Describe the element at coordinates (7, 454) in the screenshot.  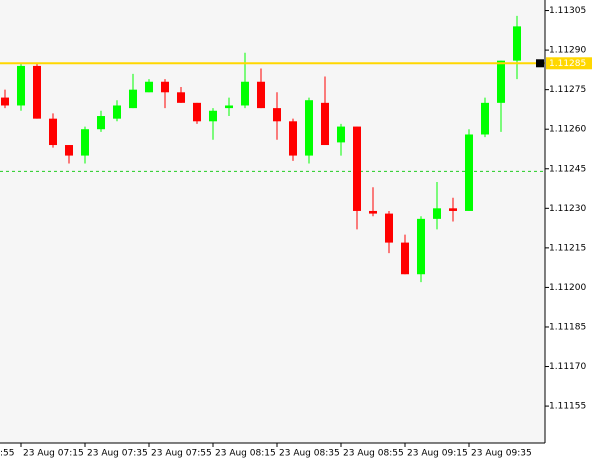
I see `x-tick-label: :55` at that location.